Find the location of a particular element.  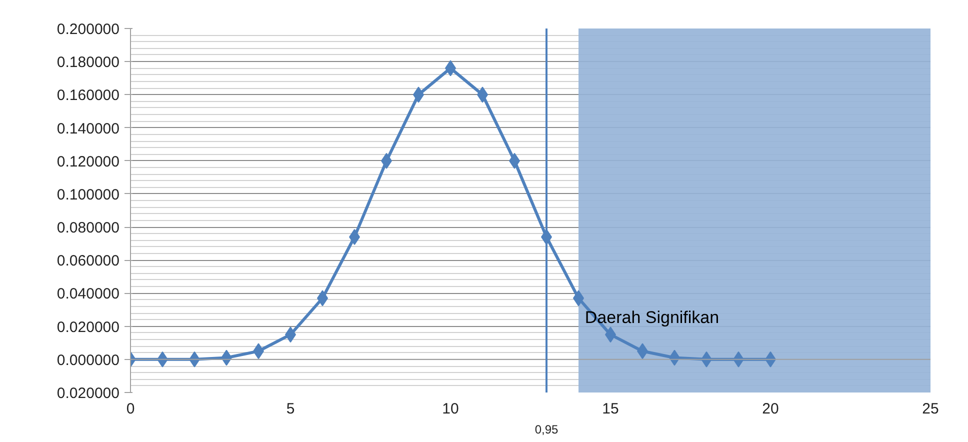

y-tick-label: 0.140000 is located at coordinates (88, 129).